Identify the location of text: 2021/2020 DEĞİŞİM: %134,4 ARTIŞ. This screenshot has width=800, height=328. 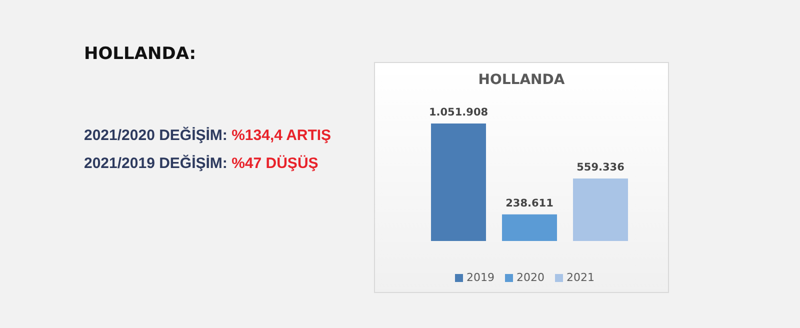
(208, 135).